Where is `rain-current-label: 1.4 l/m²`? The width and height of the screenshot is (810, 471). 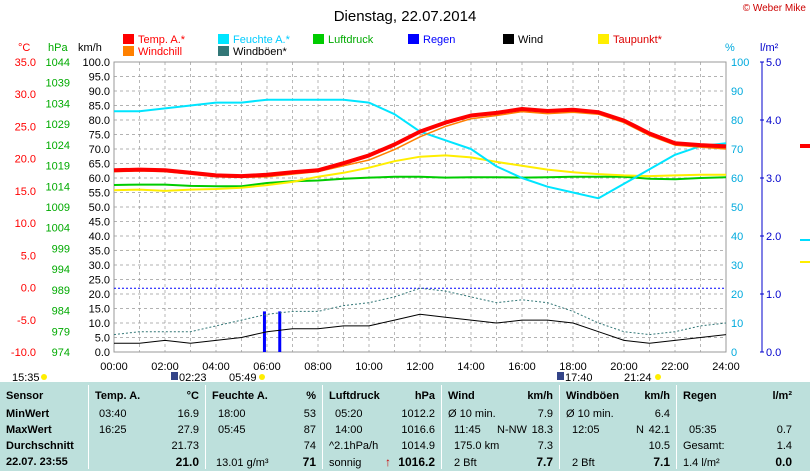 rain-current-label: 1.4 l/m² is located at coordinates (701, 463).